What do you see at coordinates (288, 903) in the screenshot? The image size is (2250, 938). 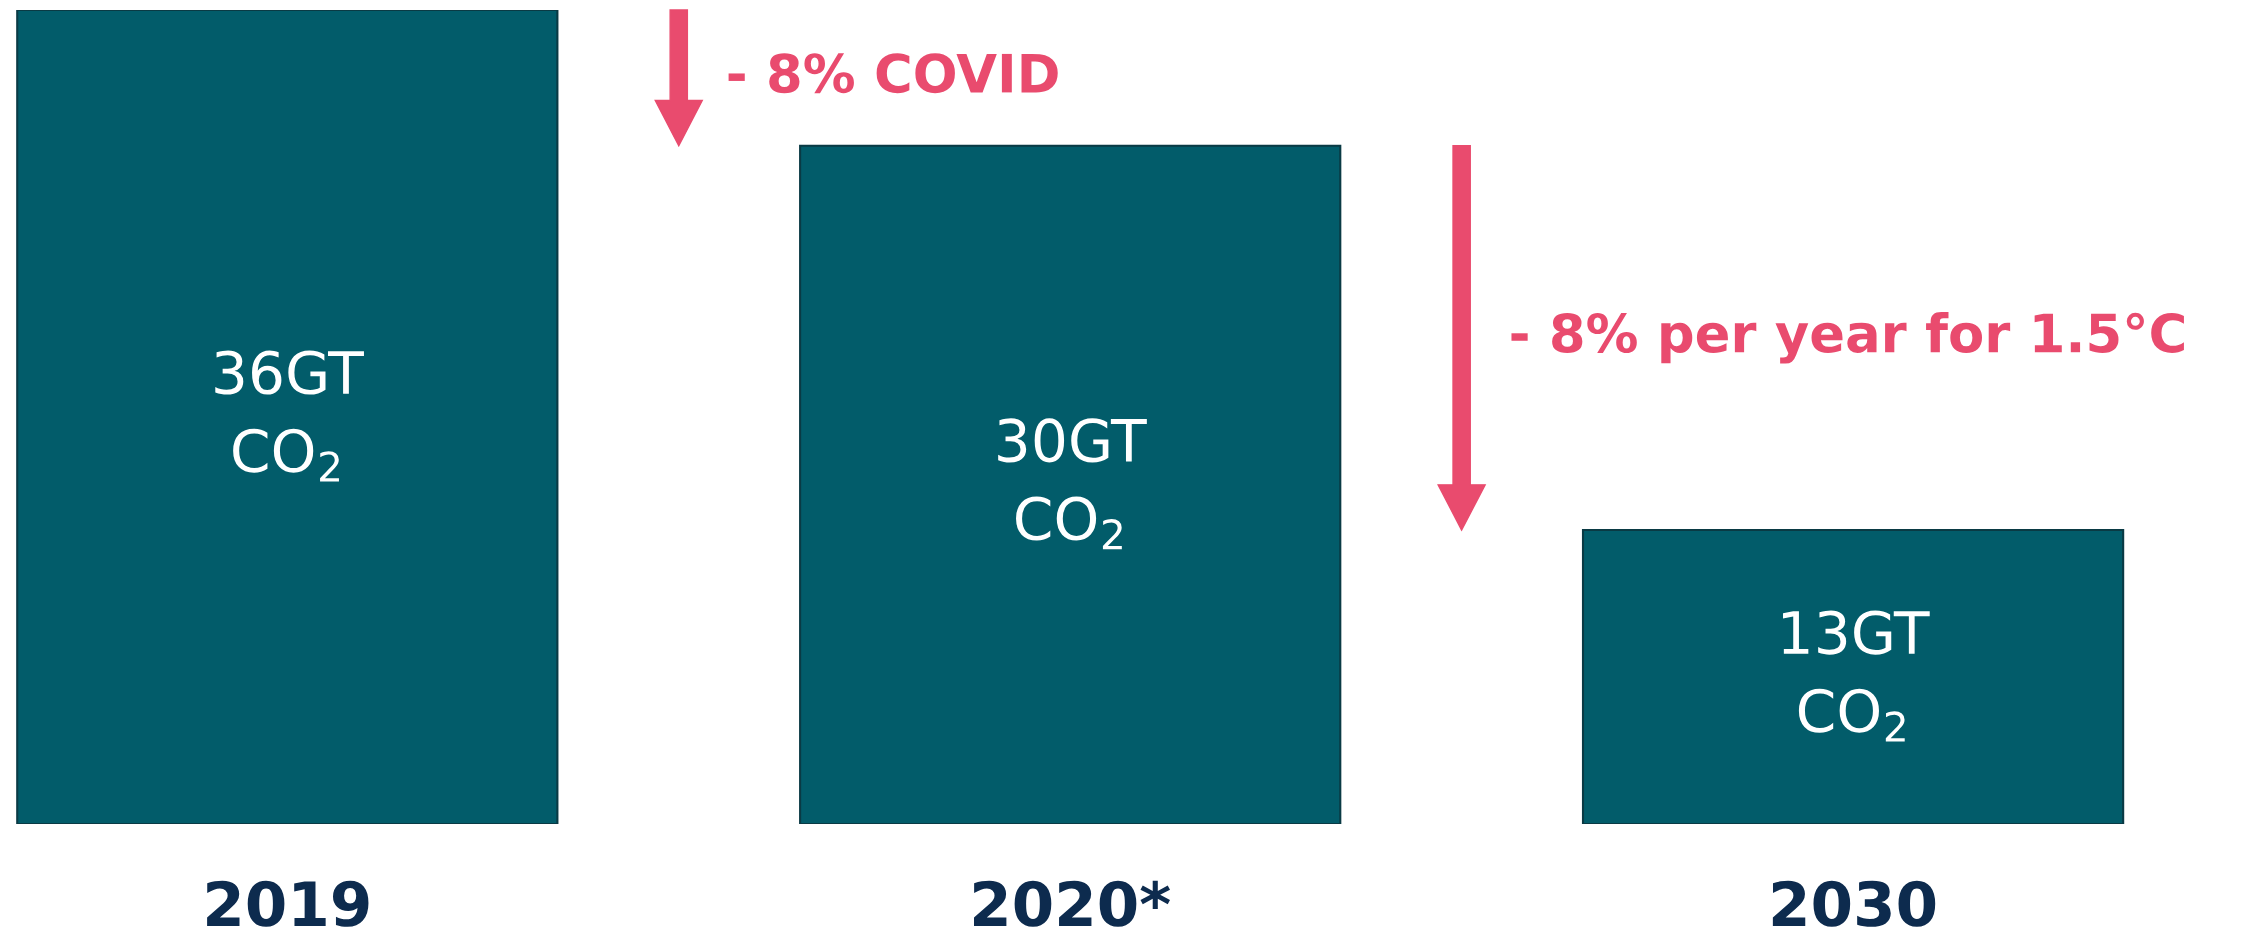 I see `x-tick-label: 2019` at bounding box center [288, 903].